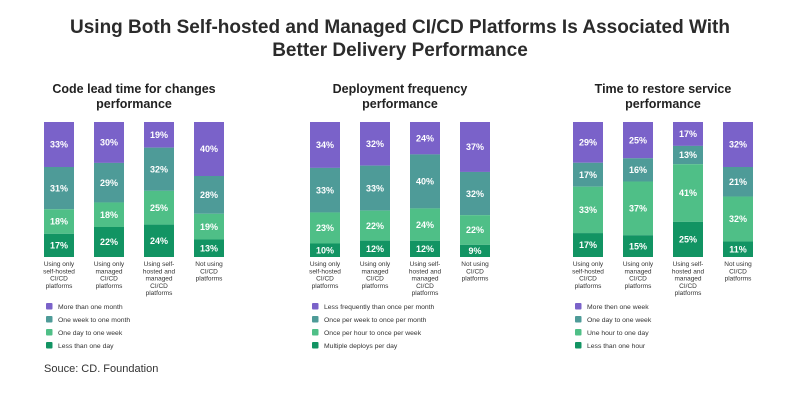 Image resolution: width=800 pixels, height=400 pixels. Describe the element at coordinates (738, 249) in the screenshot. I see `data-label: 11%` at that location.